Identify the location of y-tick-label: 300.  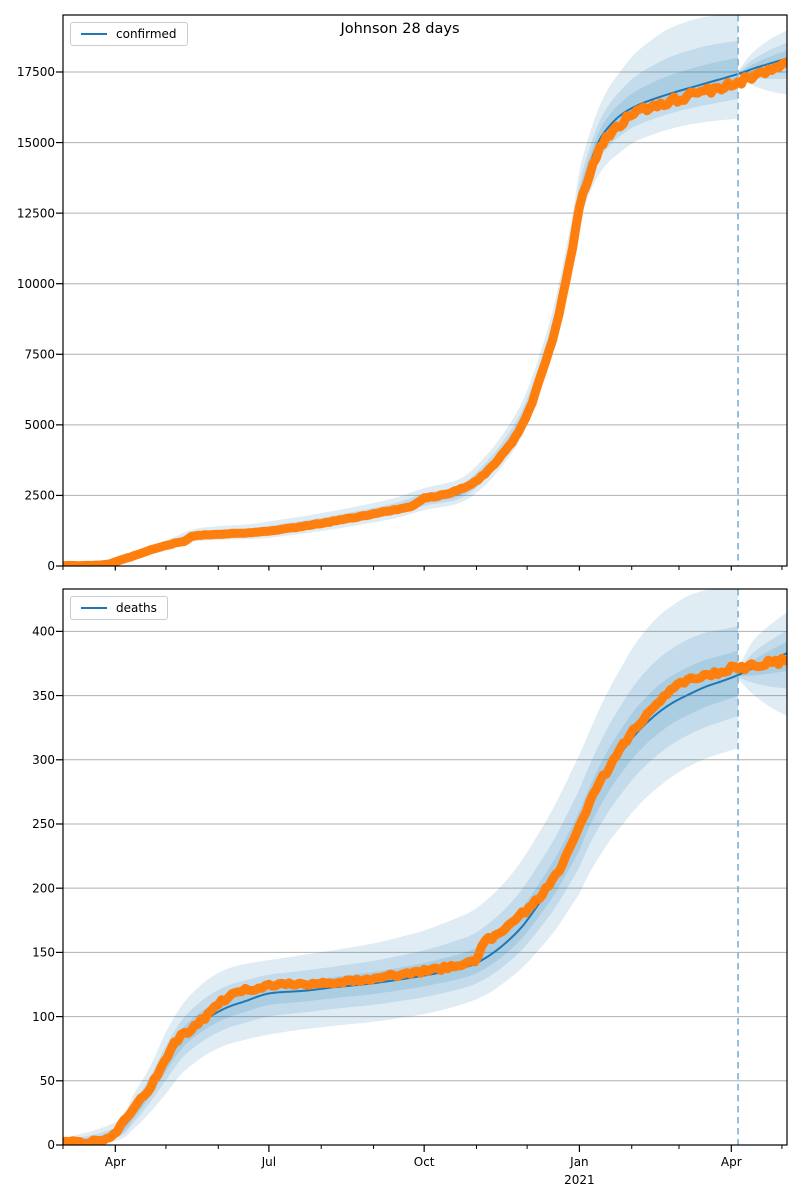
(43, 760).